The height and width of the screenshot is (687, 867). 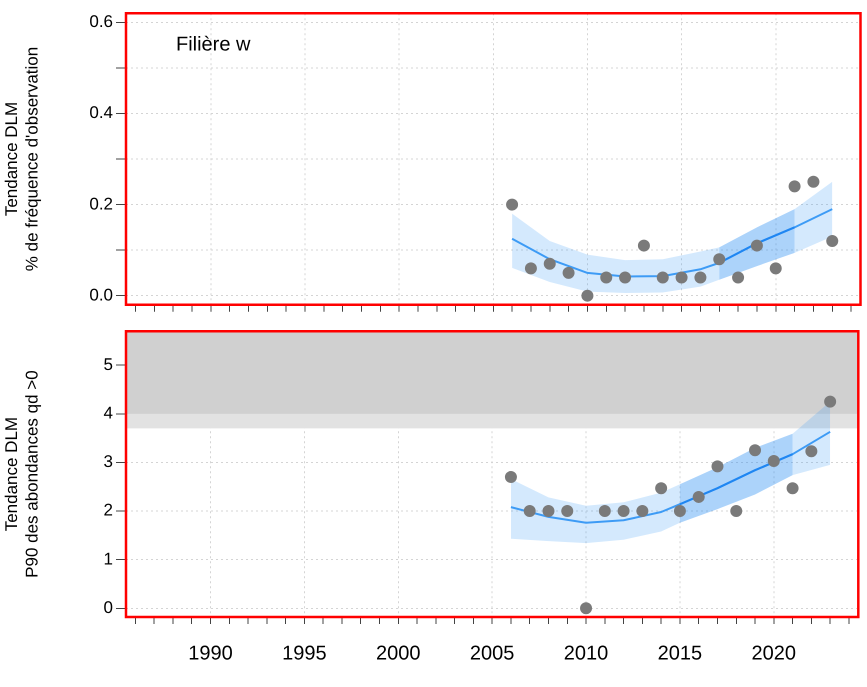 What do you see at coordinates (210, 653) in the screenshot?
I see `x-tick-label: 1990` at bounding box center [210, 653].